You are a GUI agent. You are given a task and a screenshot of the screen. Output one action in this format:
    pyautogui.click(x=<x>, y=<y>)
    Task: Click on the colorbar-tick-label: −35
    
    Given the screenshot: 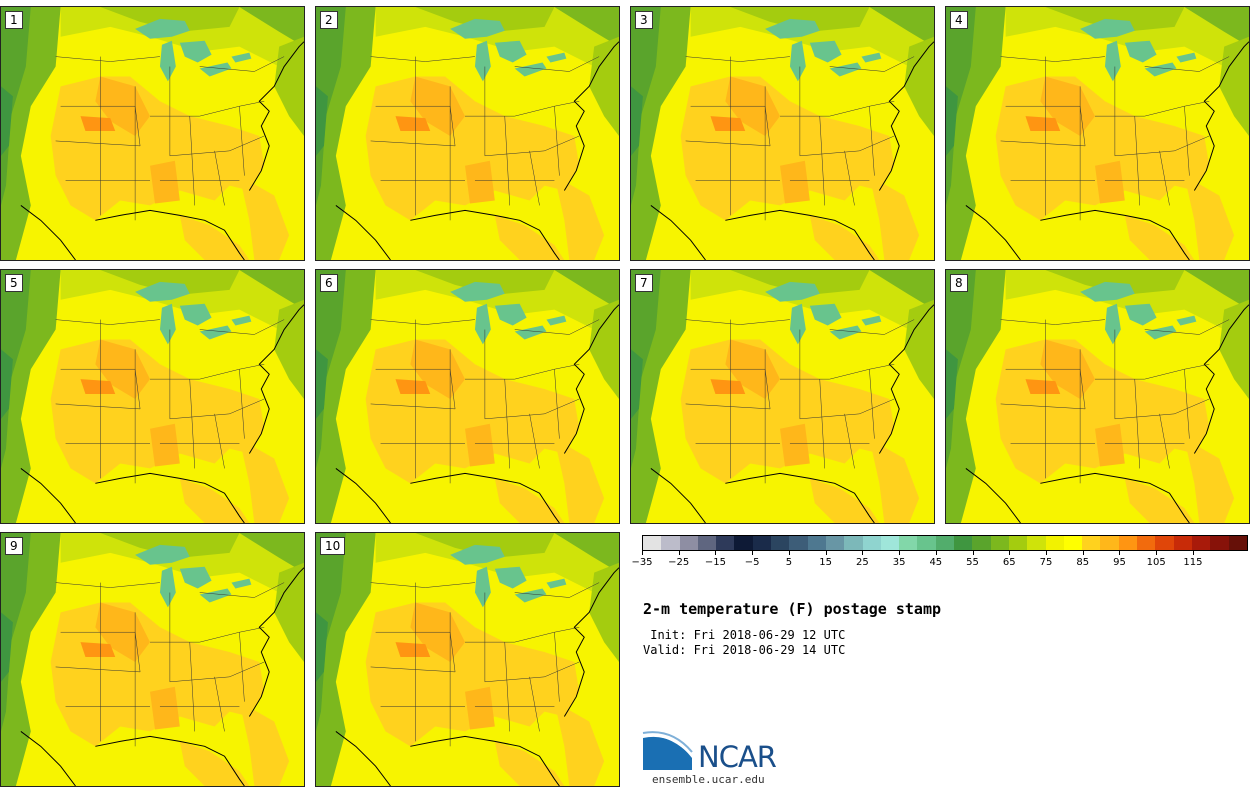 What is the action you would take?
    pyautogui.click(x=642, y=562)
    